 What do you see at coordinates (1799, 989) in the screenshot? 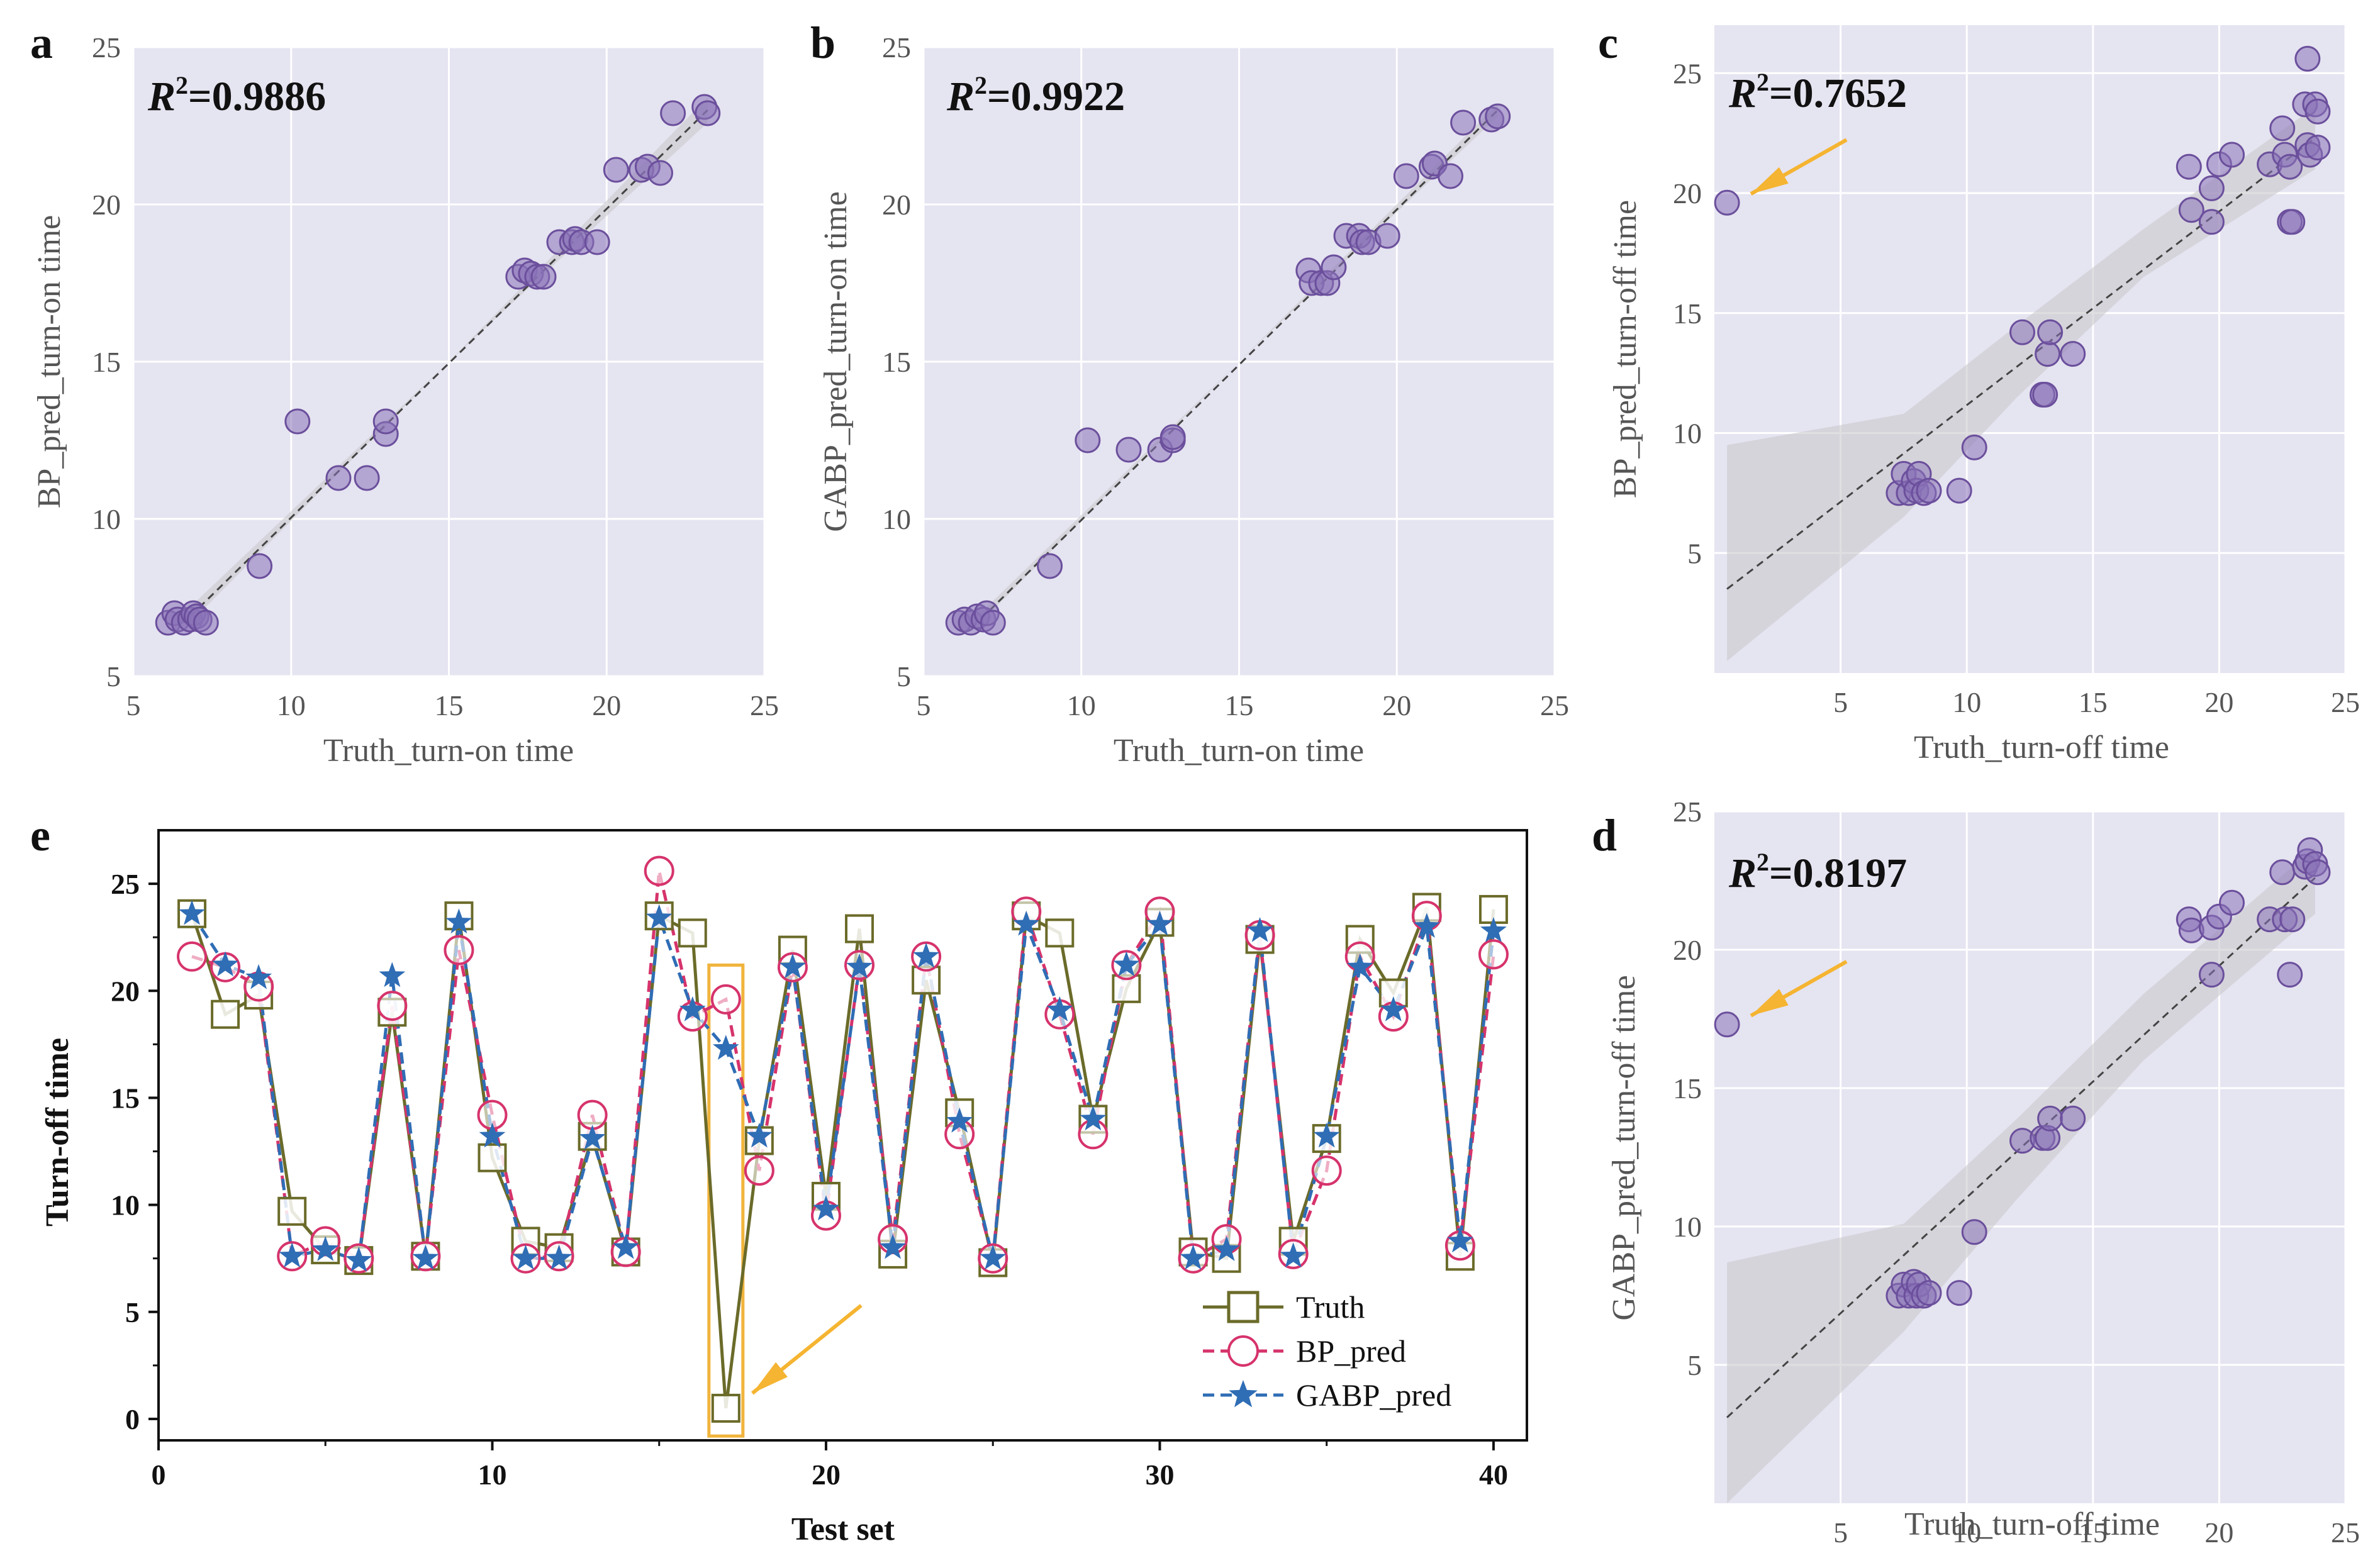
I see `outlier-arrow` at bounding box center [1799, 989].